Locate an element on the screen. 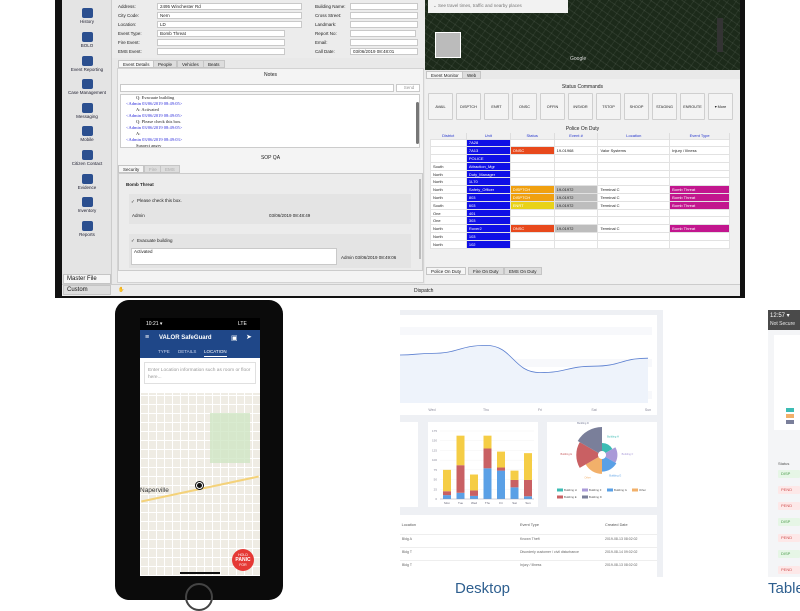 This screenshot has width=800, height=611. tab-type: TYPE is located at coordinates (164, 351).